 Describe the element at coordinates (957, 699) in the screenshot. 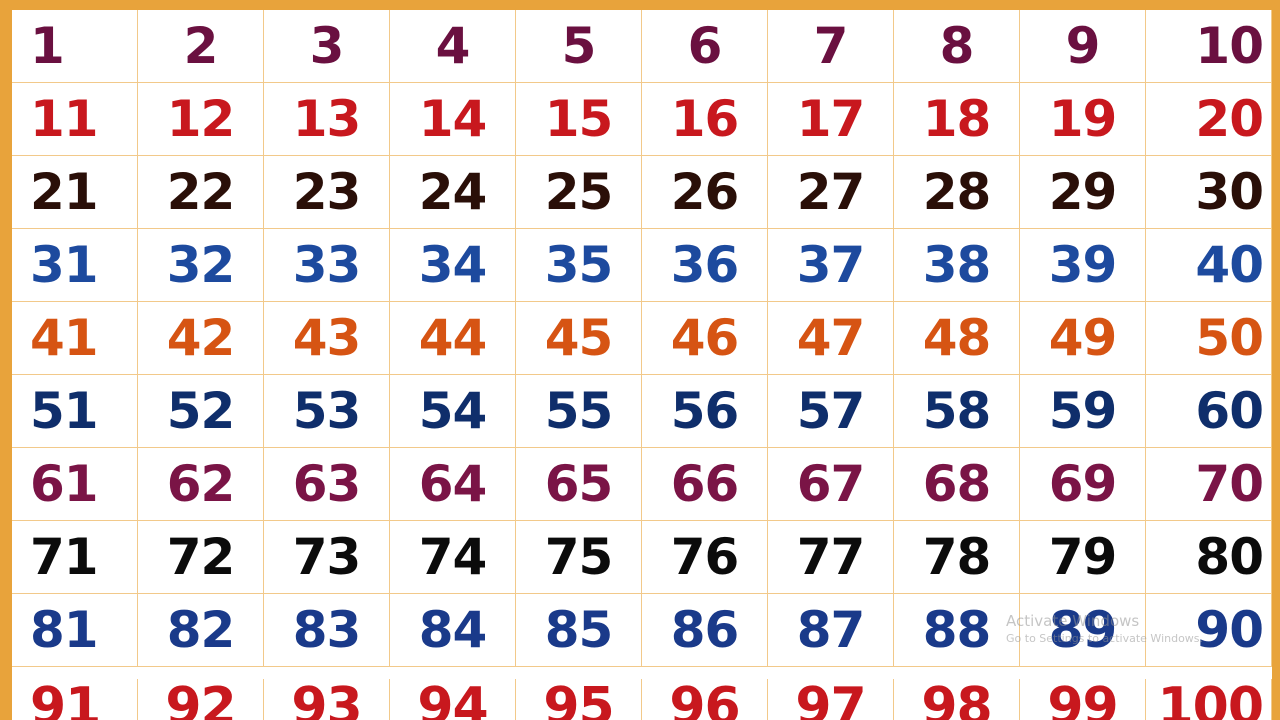

I see `number-cell: 98` at that location.